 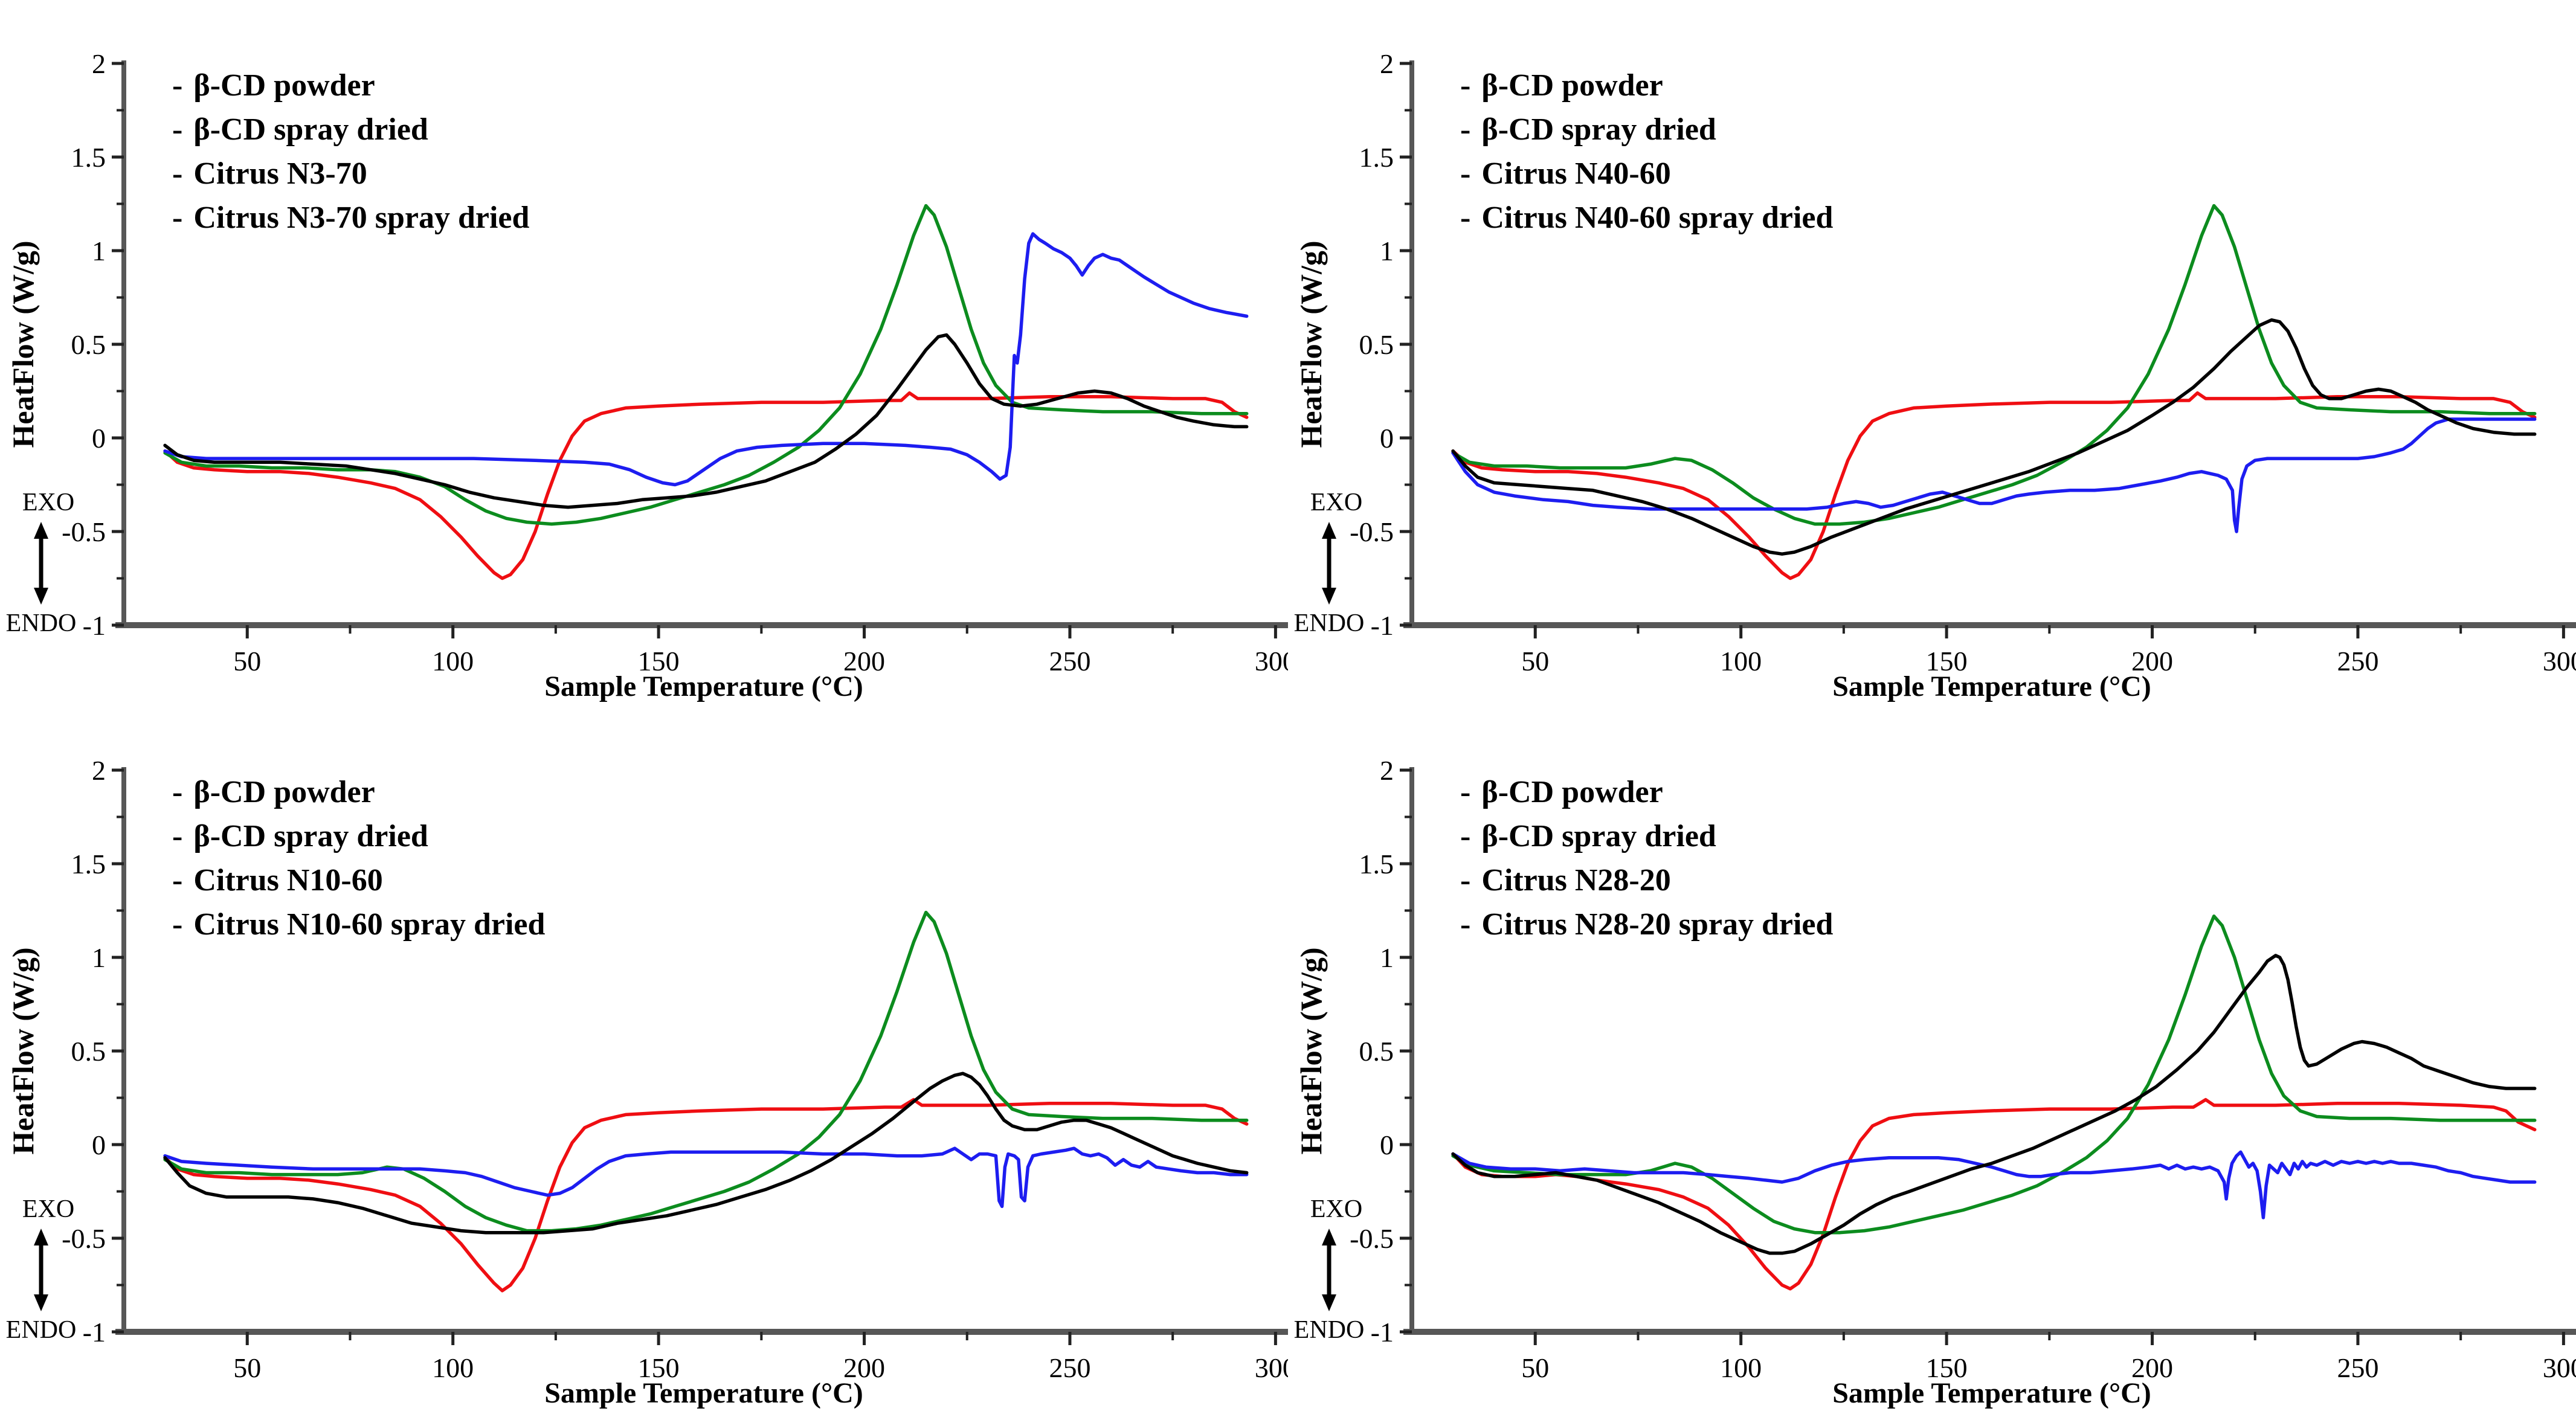 What do you see at coordinates (1565, 880) in the screenshot?
I see `legend-entry-citrus-n28-20: - Citrus N28-20` at bounding box center [1565, 880].